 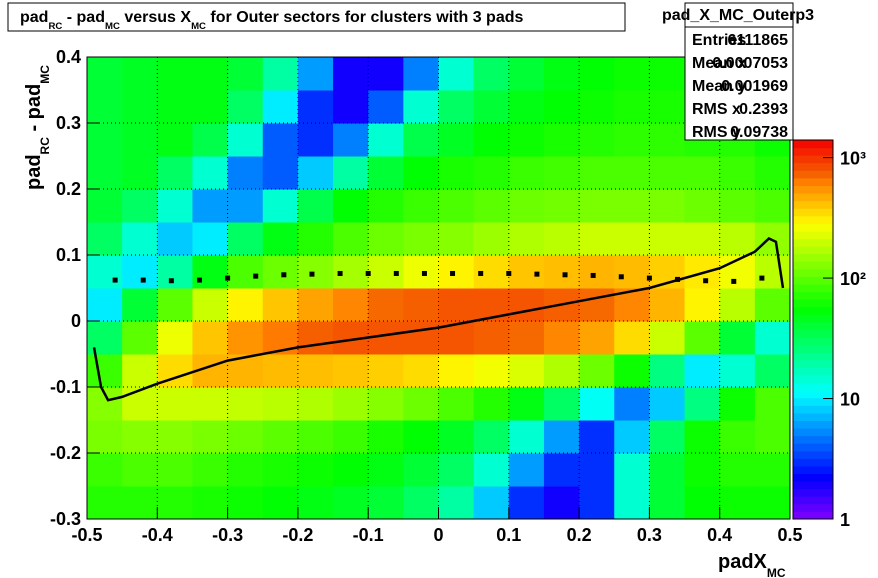 I want to click on stats-value: 0.001969, so click(x=754, y=86).